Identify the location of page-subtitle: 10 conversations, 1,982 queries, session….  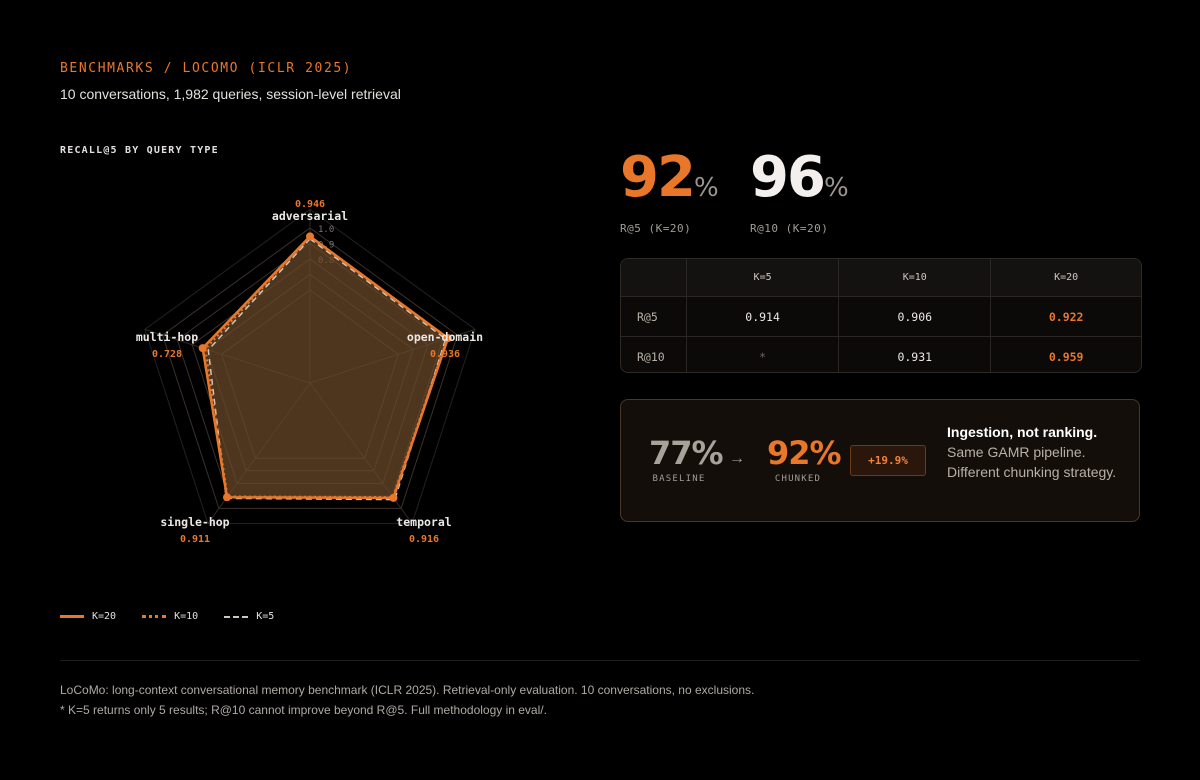
(230, 94).